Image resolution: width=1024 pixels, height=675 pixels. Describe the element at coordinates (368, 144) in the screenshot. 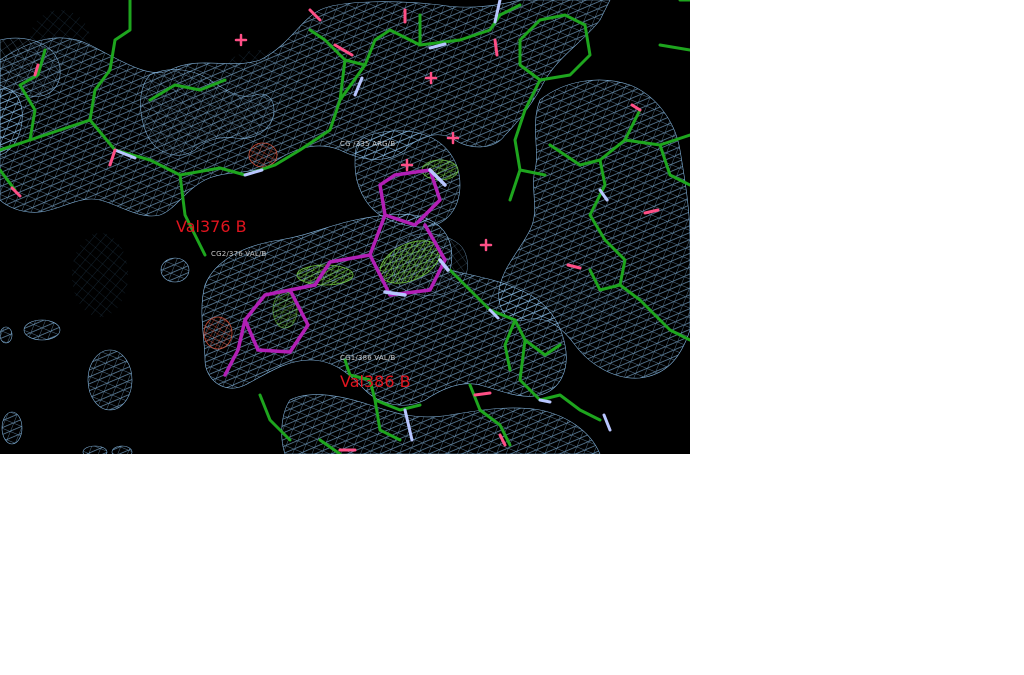

I see `atom-label-arg335: CG /335 ARG/B` at that location.